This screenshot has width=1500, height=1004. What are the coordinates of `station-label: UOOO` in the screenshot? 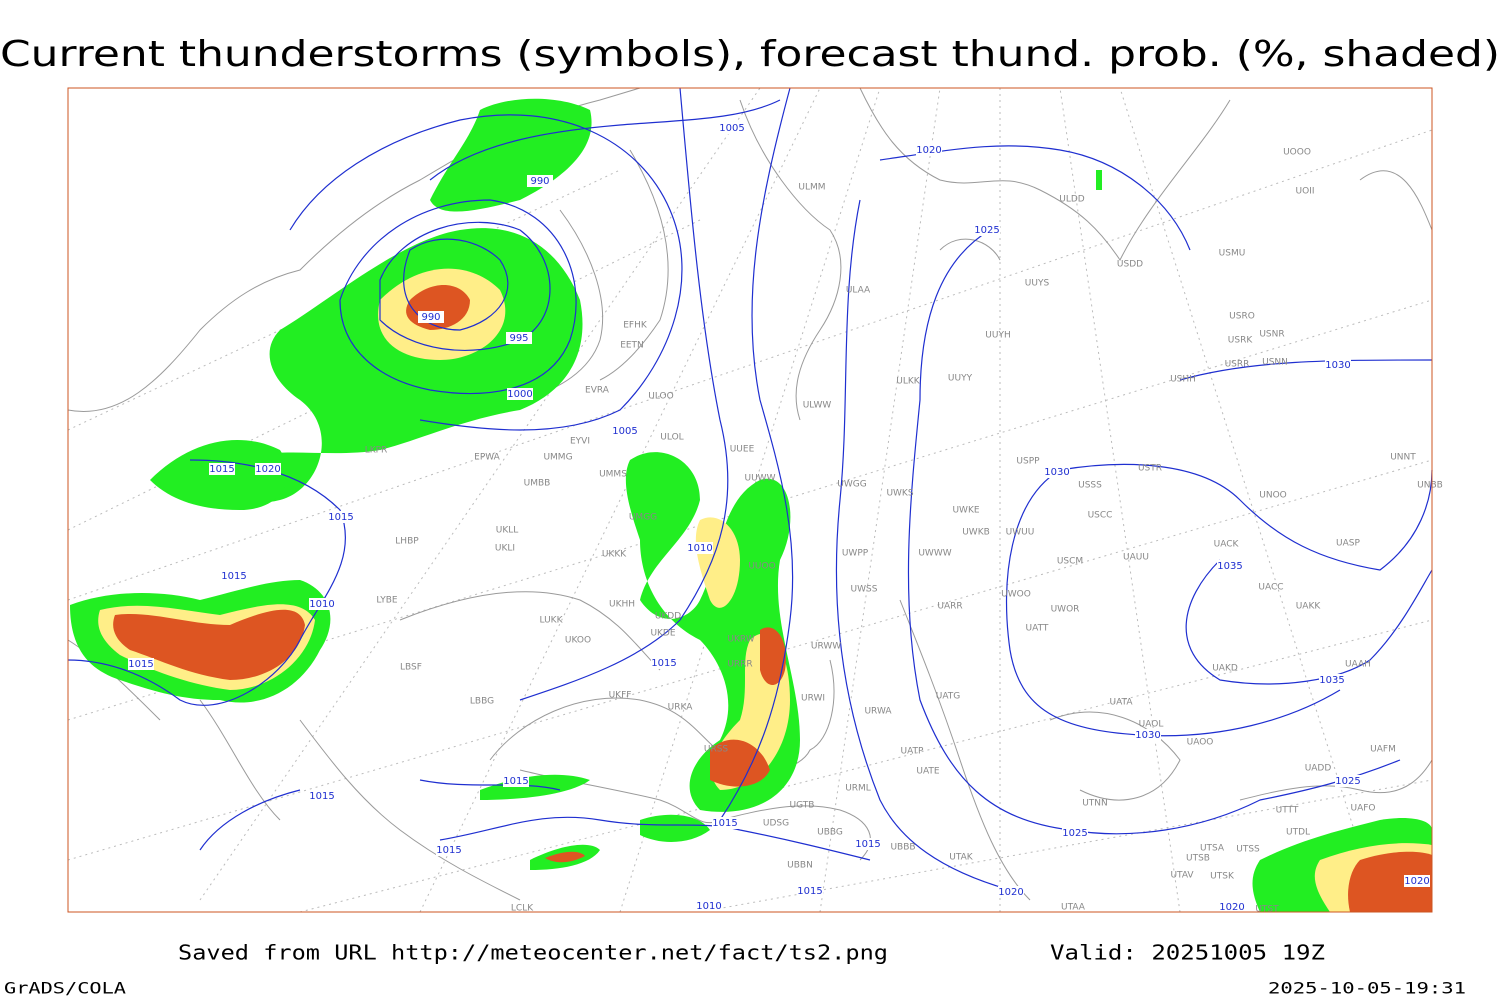 It's located at (1297, 153).